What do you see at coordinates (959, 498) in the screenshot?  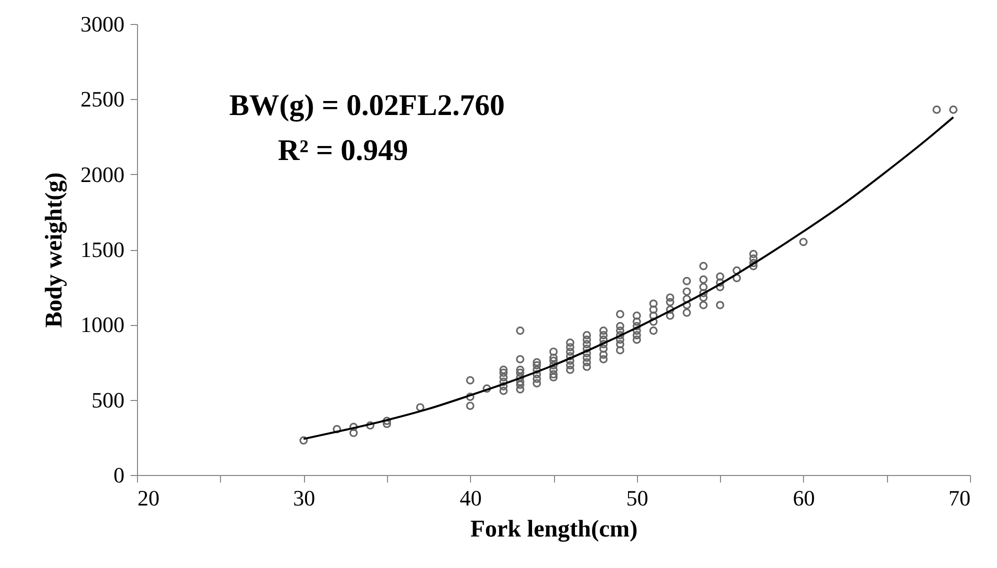 I see `x-tick-label: 70` at bounding box center [959, 498].